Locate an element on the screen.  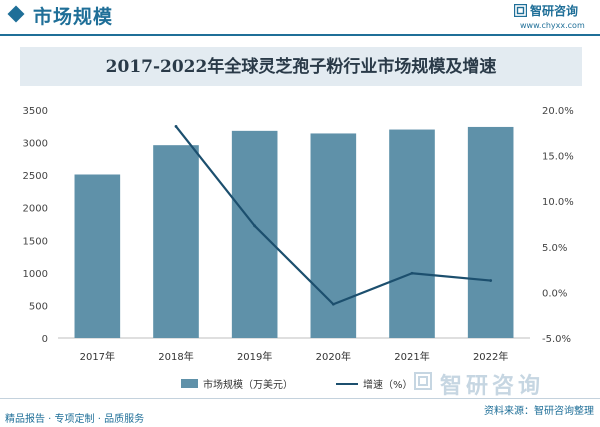
brand-url: www.chyxx.com is located at coordinates (552, 25).